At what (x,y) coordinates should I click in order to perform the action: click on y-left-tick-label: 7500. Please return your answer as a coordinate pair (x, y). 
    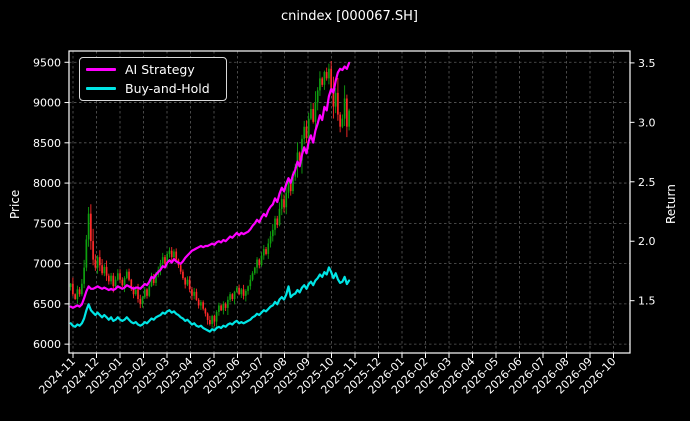
    Looking at the image, I should click on (47, 223).